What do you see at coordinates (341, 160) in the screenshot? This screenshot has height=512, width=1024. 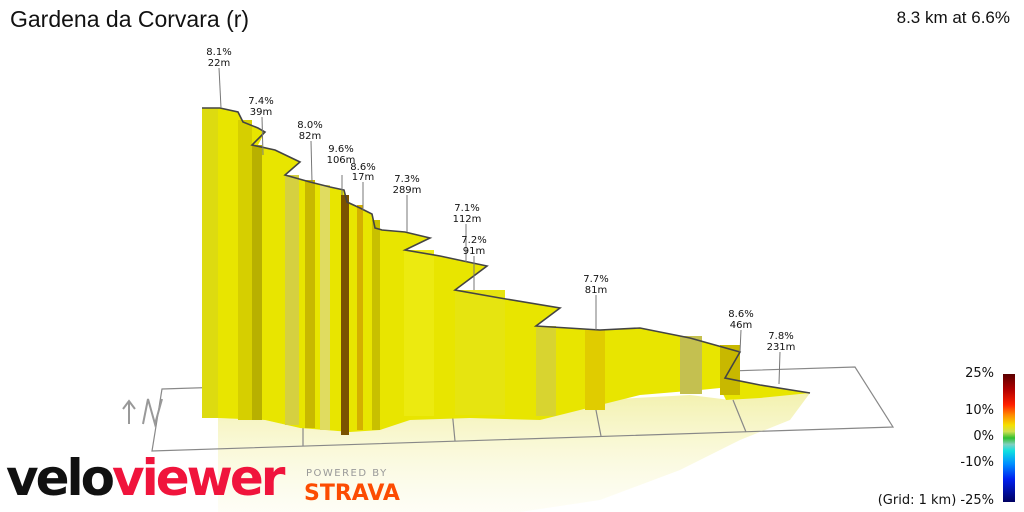 I see `svg-text: 106m` at bounding box center [341, 160].